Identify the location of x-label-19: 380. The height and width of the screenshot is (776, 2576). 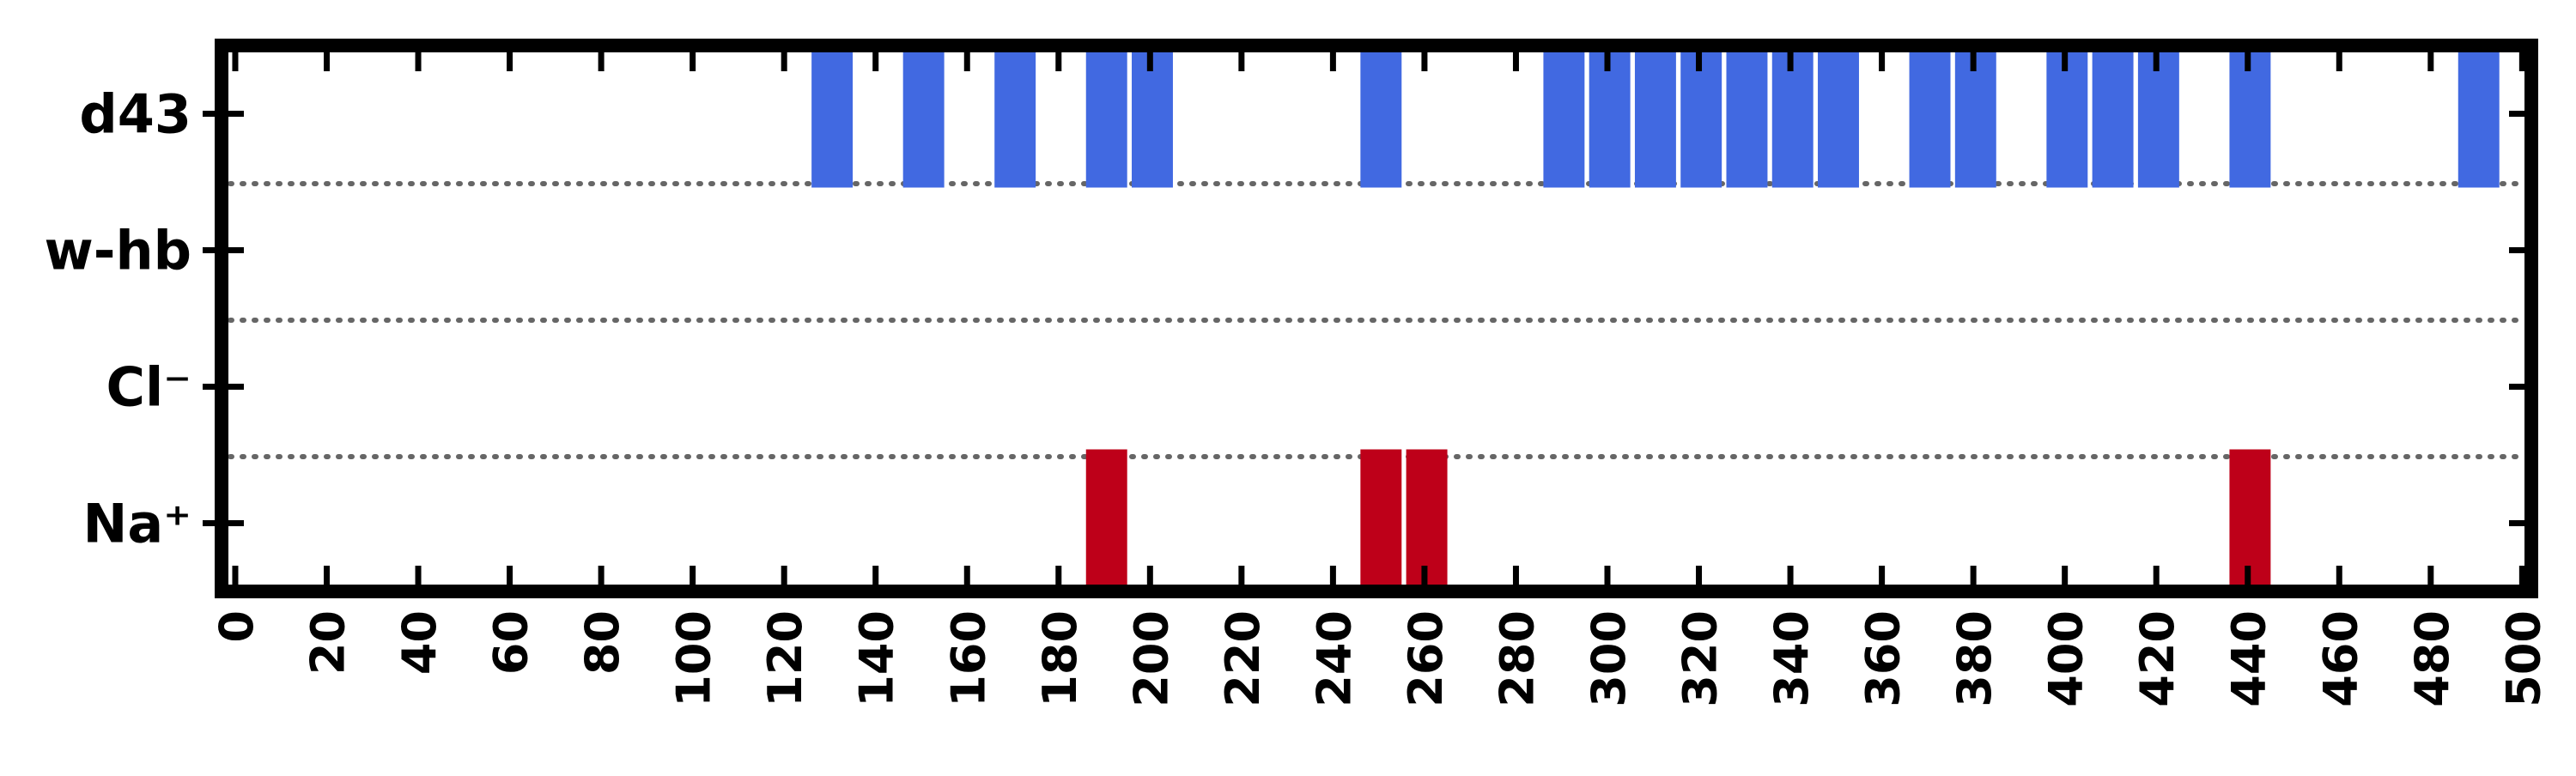
(1975, 659).